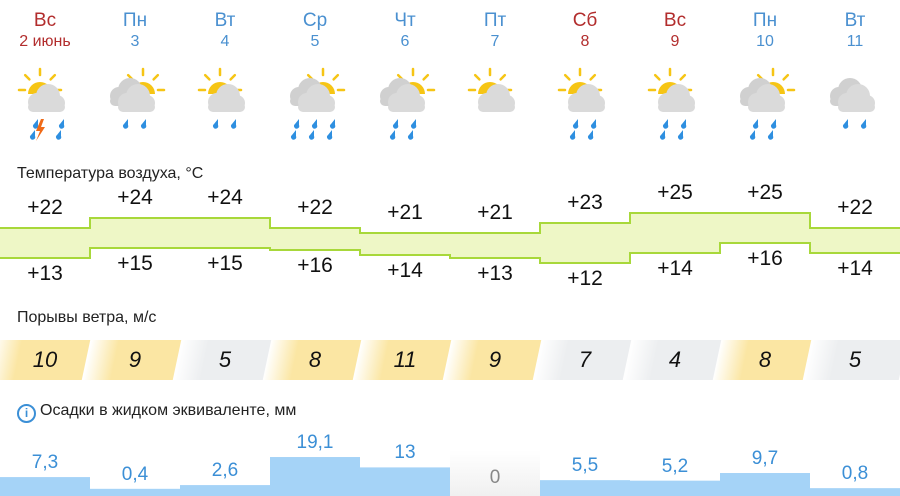 This screenshot has height=496, width=900. Describe the element at coordinates (450, 360) in the screenshot. I see `wind-gusts-row: 10 9 5 8 11 9 7 4 8 5` at that location.